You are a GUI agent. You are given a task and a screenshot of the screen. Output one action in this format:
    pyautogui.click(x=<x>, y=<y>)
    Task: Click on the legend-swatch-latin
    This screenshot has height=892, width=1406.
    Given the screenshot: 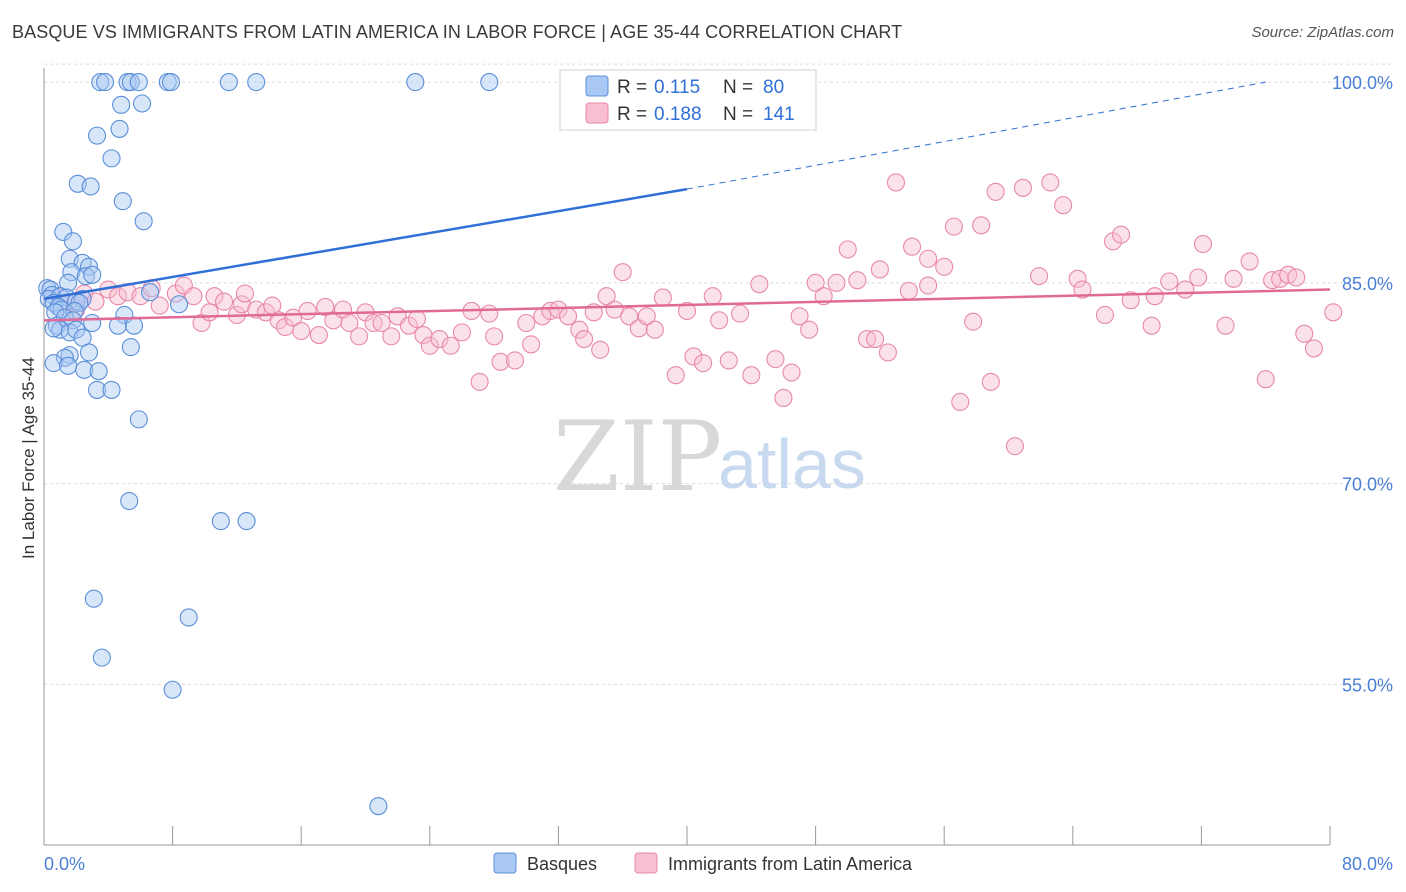 What is the action you would take?
    pyautogui.click(x=597, y=113)
    